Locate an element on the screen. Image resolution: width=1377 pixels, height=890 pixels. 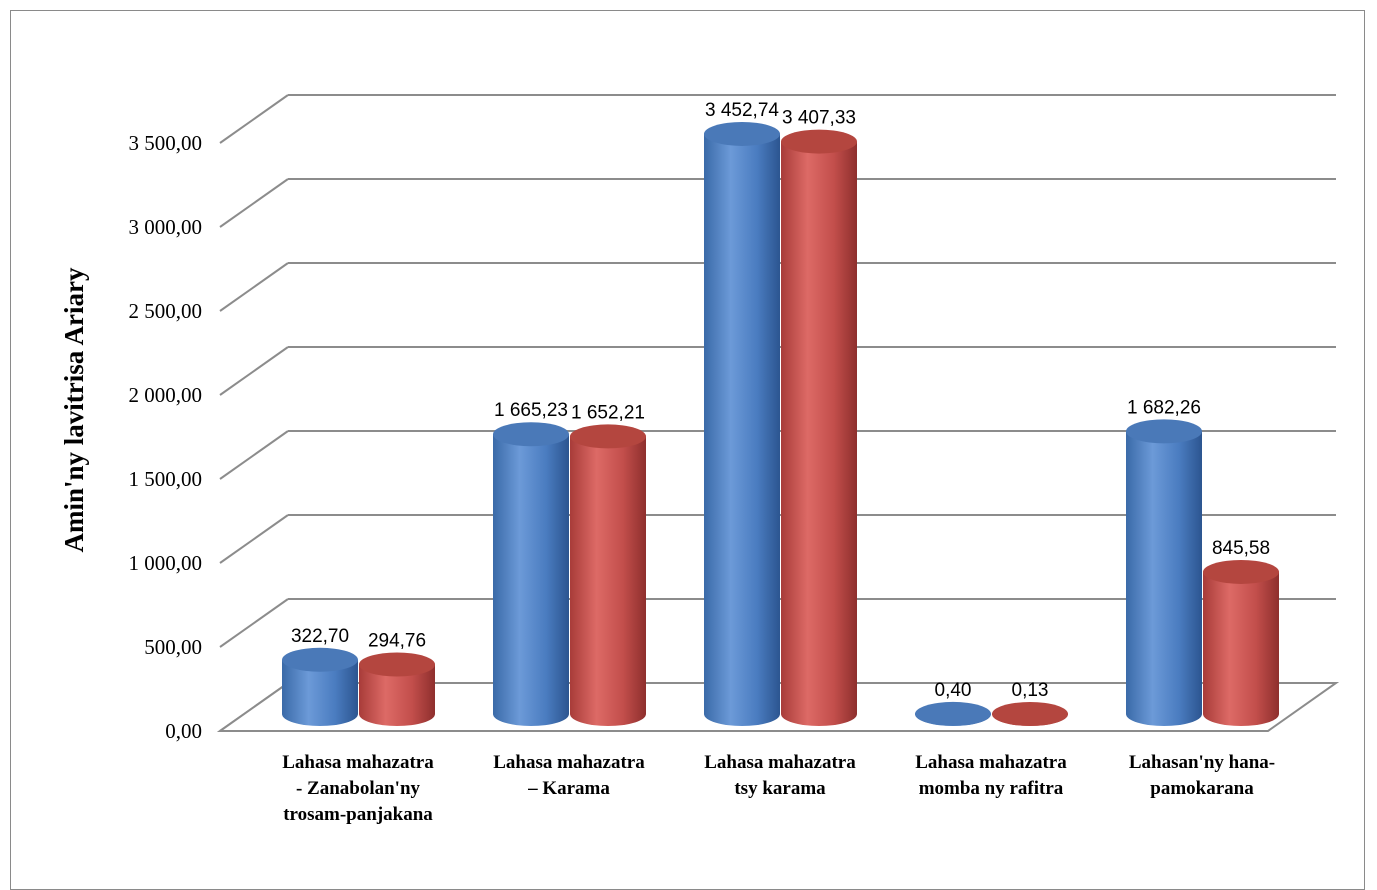
data-label: 0,40 is located at coordinates (953, 690).